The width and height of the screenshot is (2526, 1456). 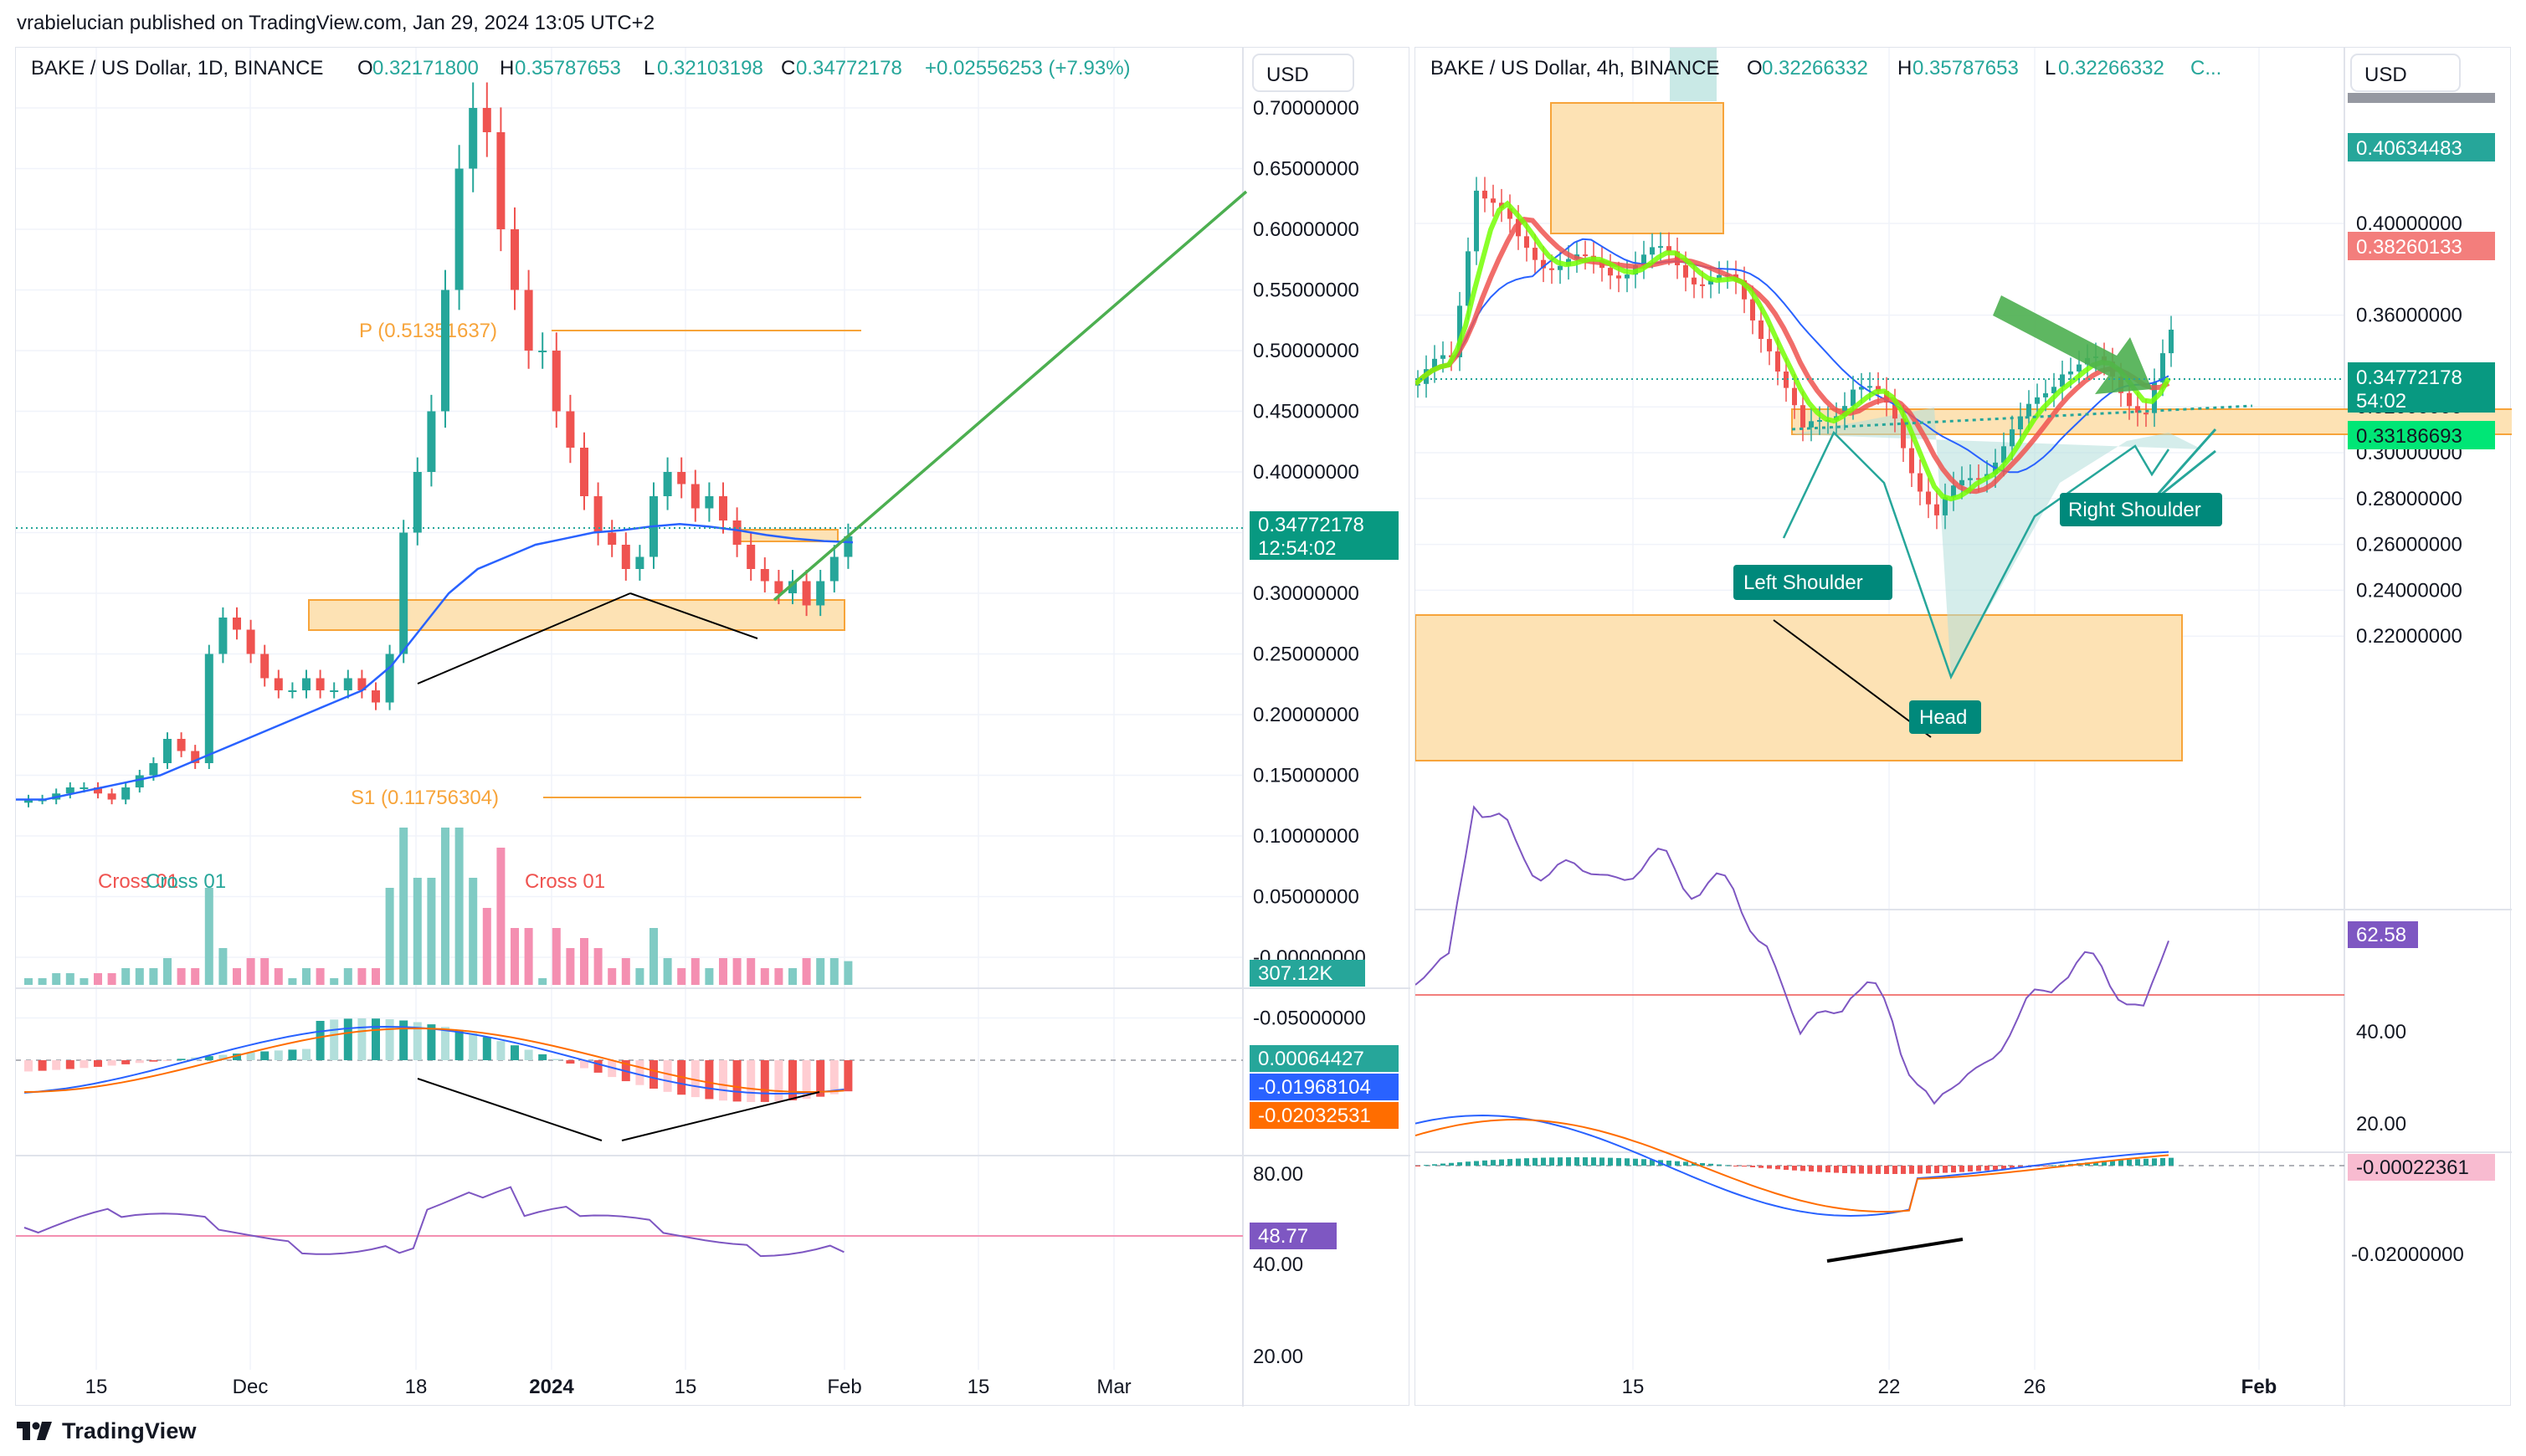 What do you see at coordinates (1010, 396) in the screenshot?
I see `projection-line` at bounding box center [1010, 396].